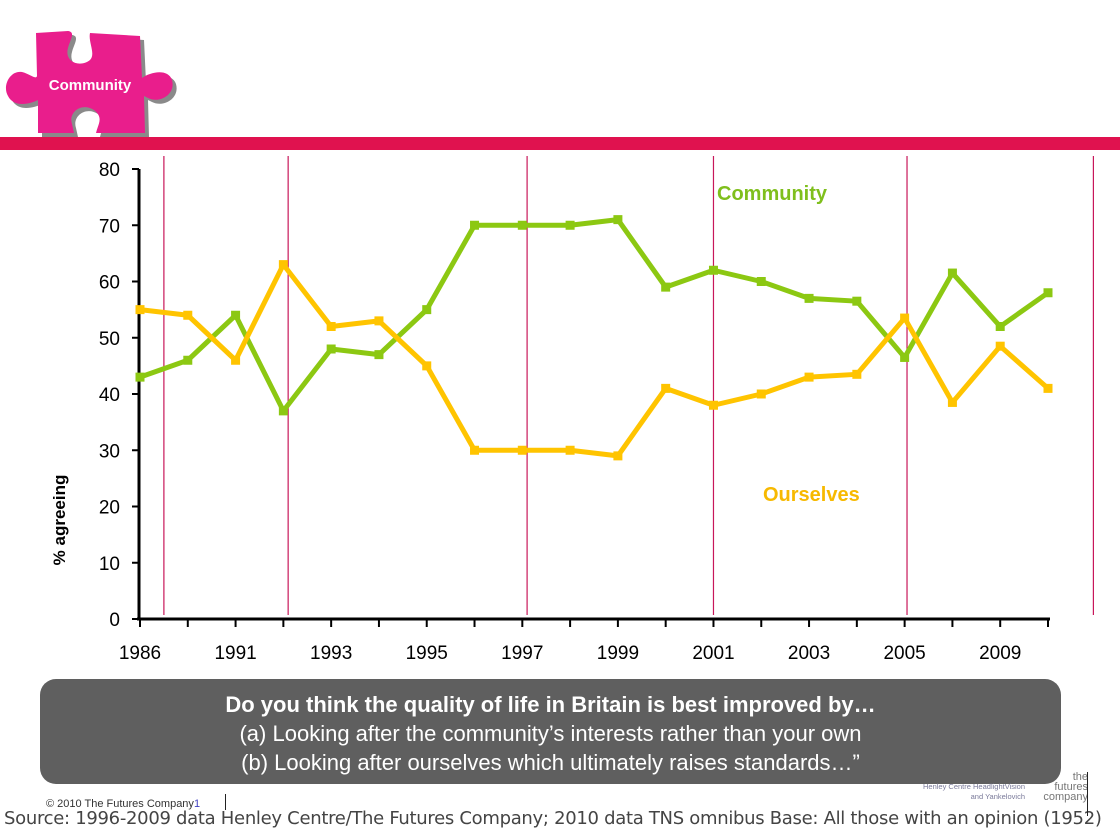 This screenshot has width=1120, height=840. What do you see at coordinates (109, 451) in the screenshot?
I see `y-tick-label: 30` at bounding box center [109, 451].